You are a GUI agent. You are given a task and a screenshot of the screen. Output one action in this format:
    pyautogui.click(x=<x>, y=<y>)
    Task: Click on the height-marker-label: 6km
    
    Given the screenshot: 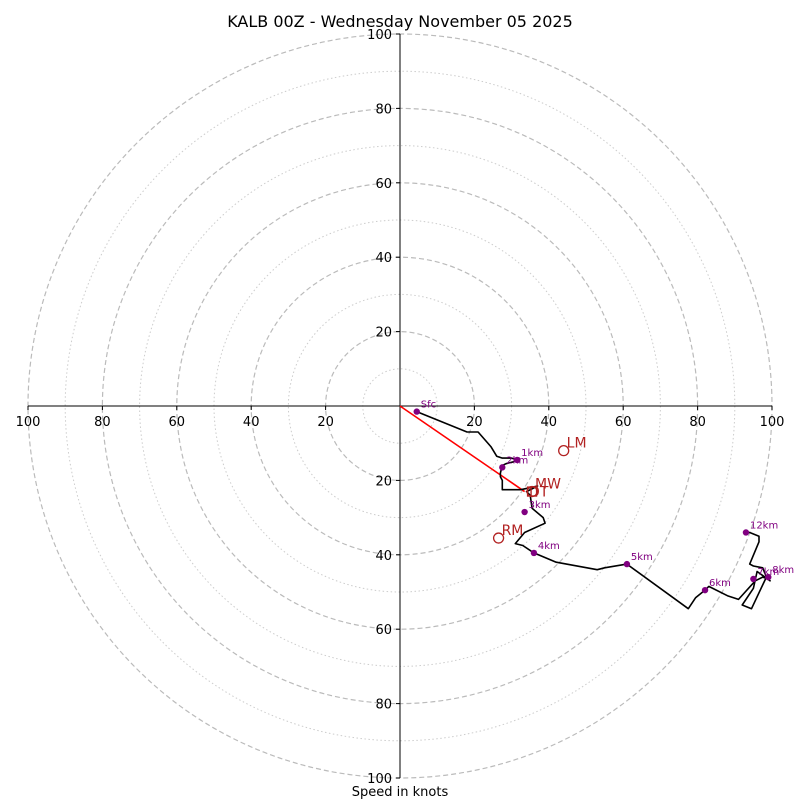 What is the action you would take?
    pyautogui.click(x=720, y=583)
    